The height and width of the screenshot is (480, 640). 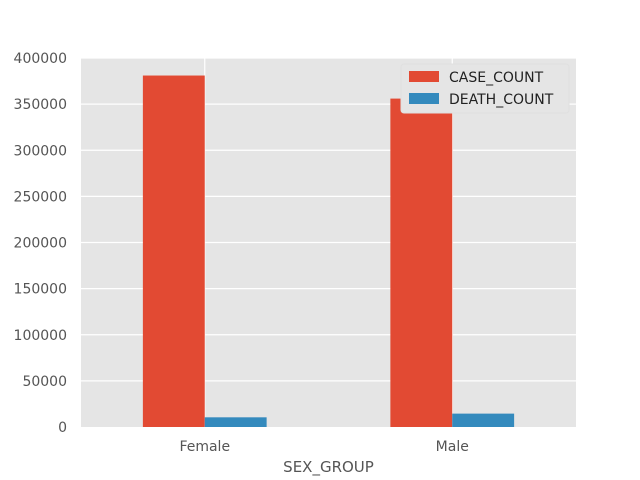 I want to click on y-tick-label: 200000, so click(x=40, y=244).